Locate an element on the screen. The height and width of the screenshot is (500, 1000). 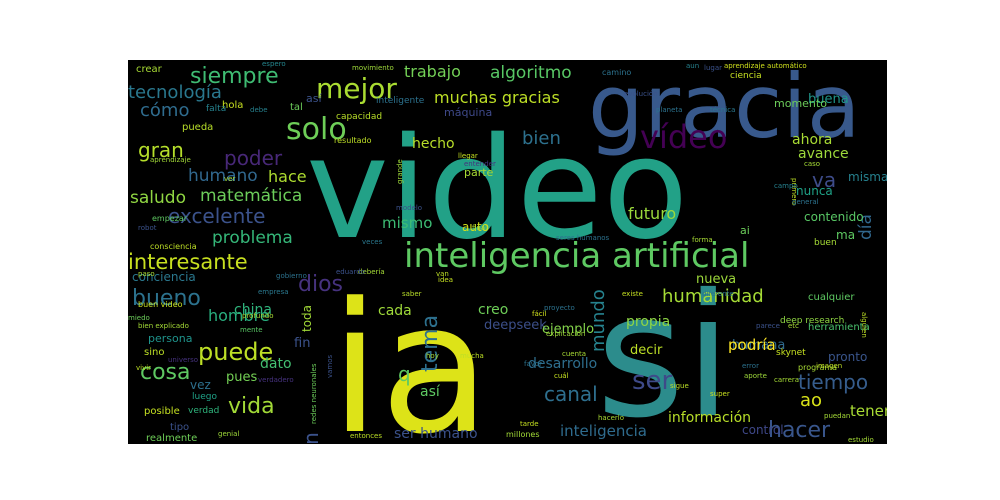
word: contenido is located at coordinates (834, 217).